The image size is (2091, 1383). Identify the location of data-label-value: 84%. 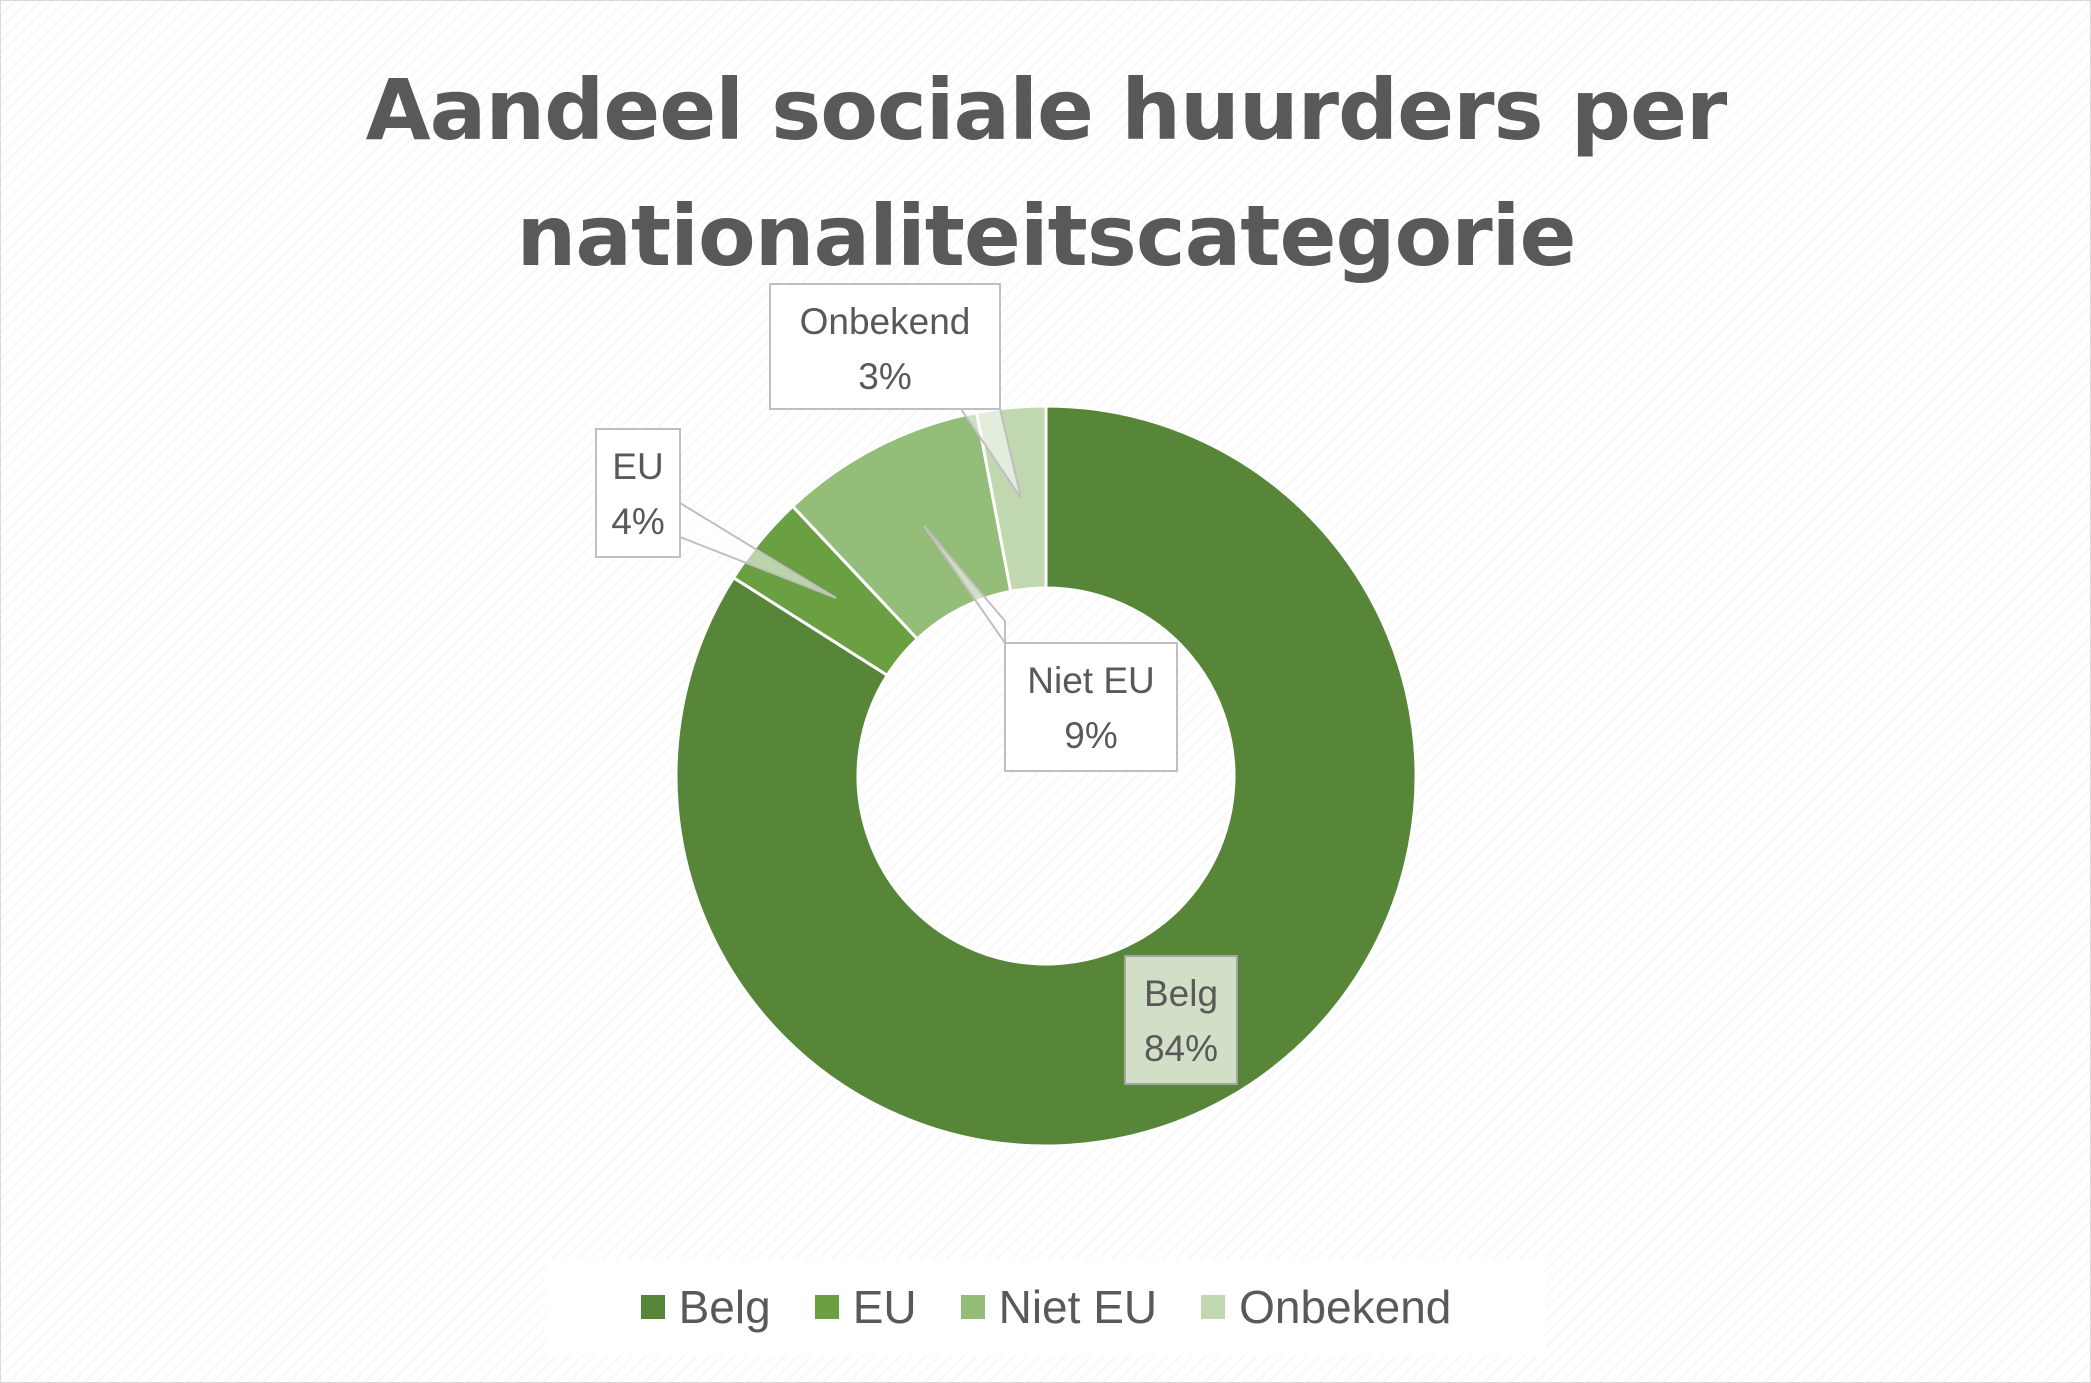
(1181, 1048).